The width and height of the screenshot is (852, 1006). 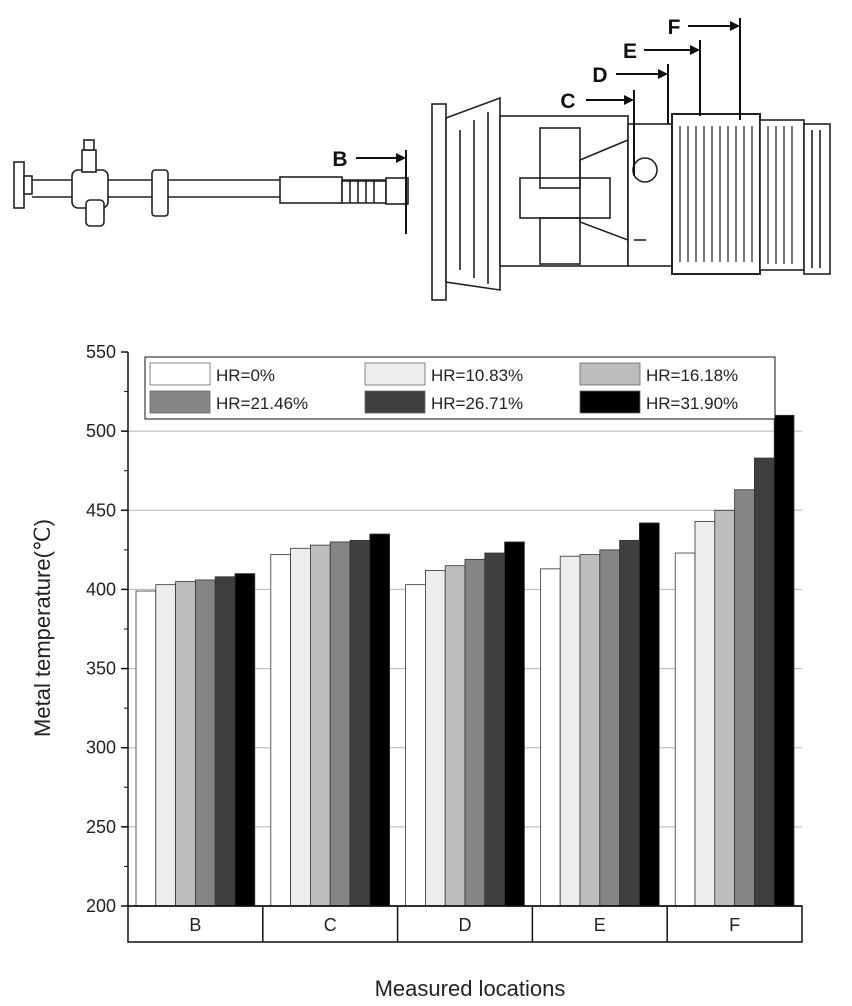 What do you see at coordinates (600, 925) in the screenshot?
I see `category-label: E` at bounding box center [600, 925].